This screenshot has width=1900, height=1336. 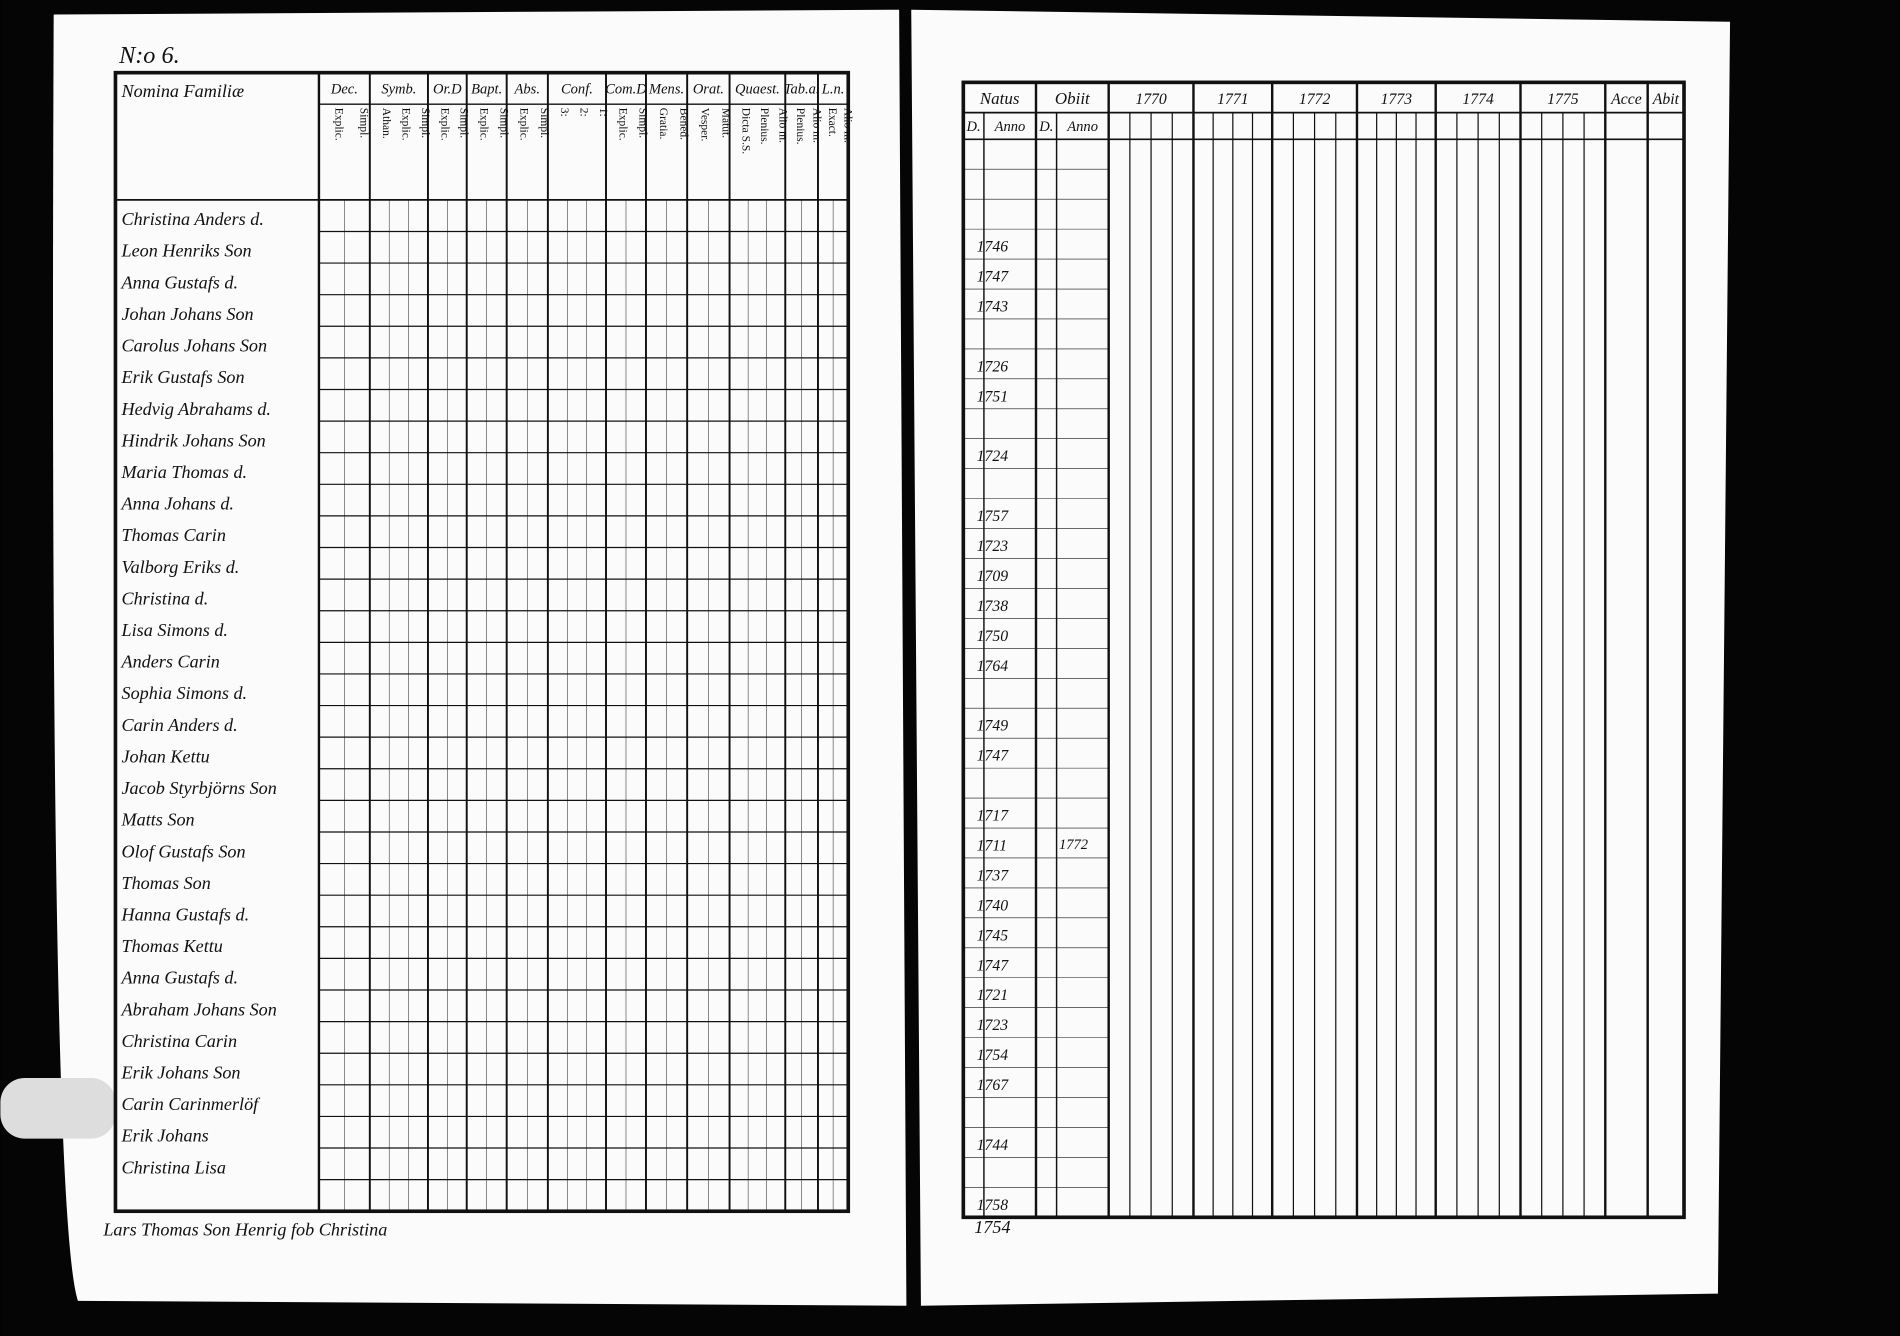 What do you see at coordinates (993, 935) in the screenshot?
I see `birth-year: 1745` at bounding box center [993, 935].